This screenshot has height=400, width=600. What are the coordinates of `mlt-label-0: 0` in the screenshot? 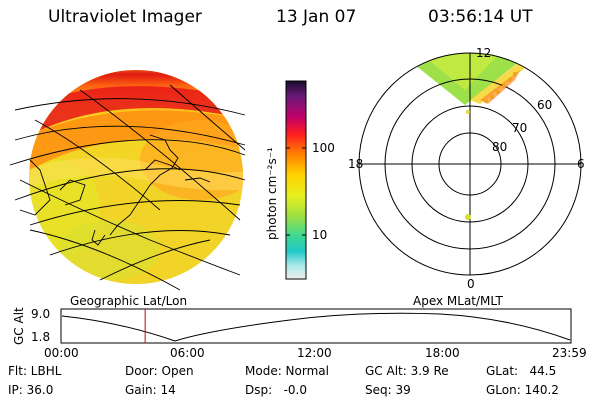 It's located at (471, 284).